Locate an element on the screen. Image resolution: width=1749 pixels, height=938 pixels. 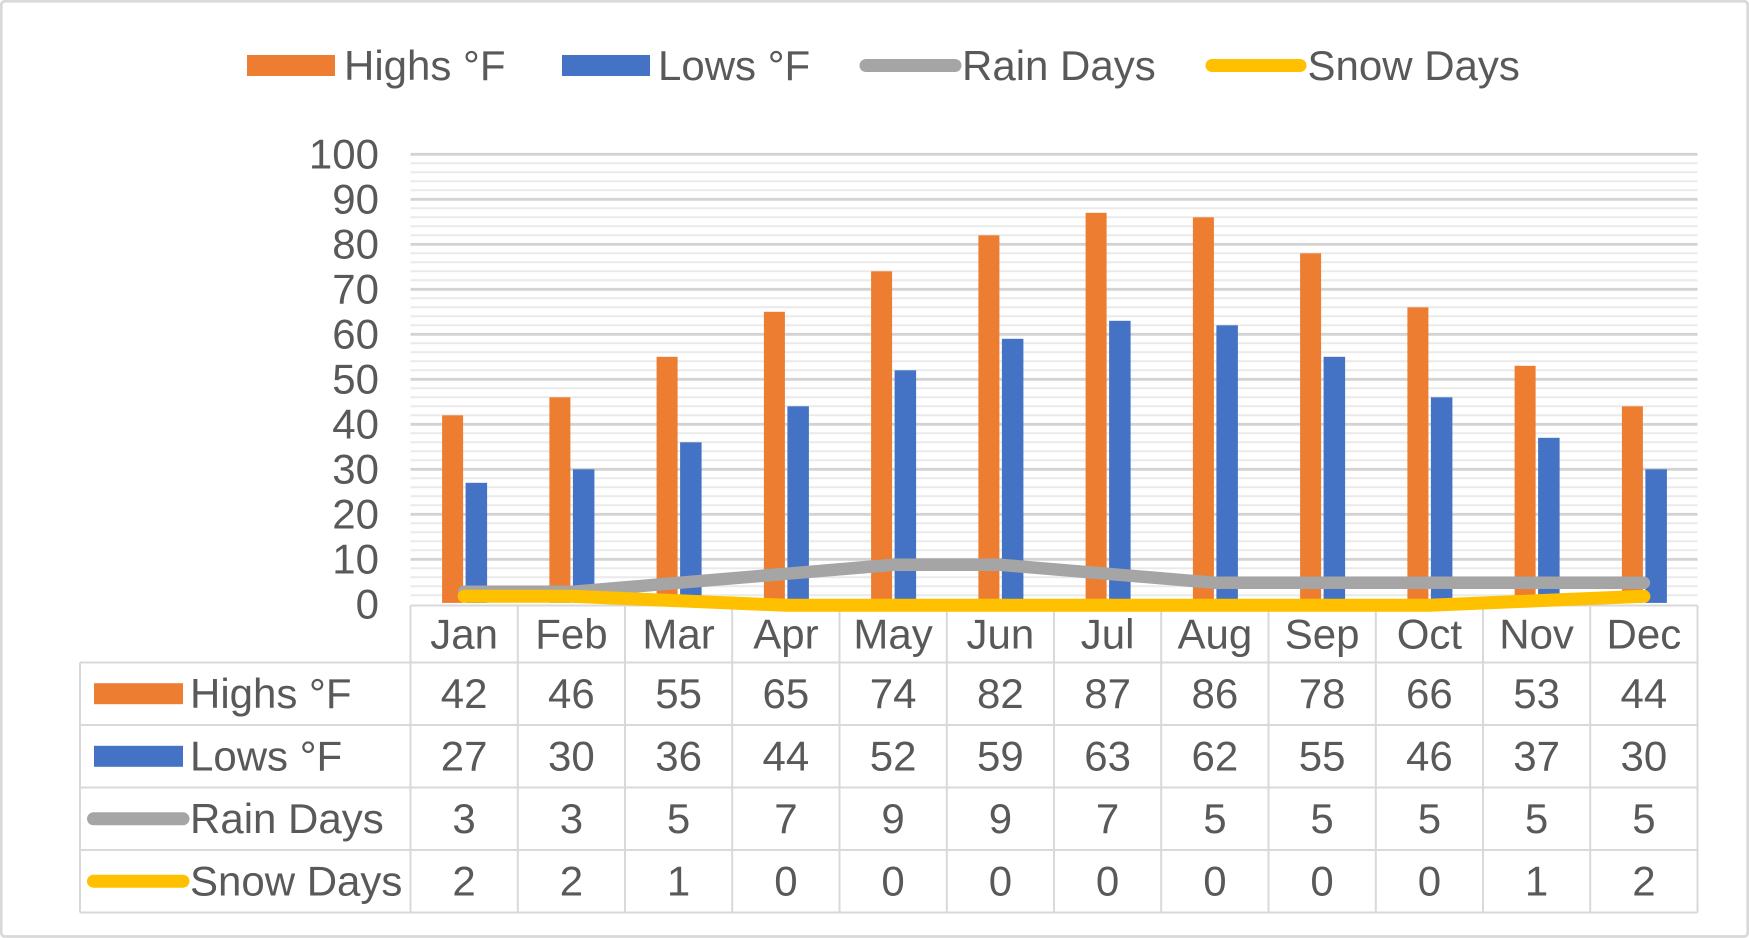
svg-text: 86 is located at coordinates (1215, 693).